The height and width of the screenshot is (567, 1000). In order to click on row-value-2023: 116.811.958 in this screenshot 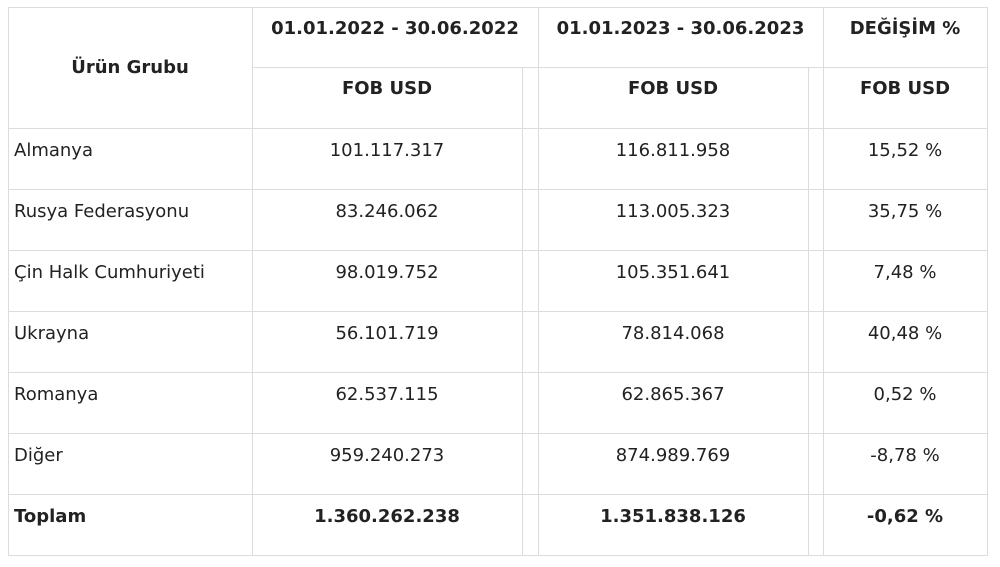, I will do `click(673, 150)`.